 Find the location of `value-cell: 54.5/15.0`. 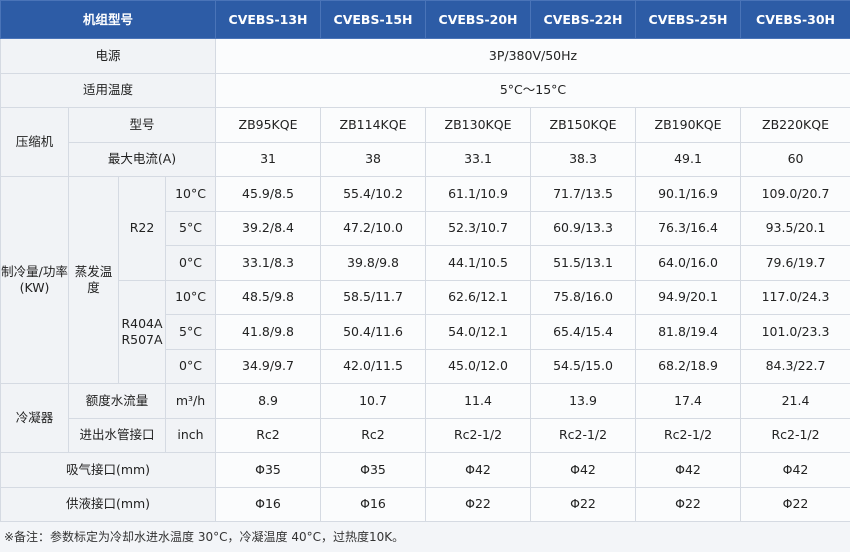

value-cell: 54.5/15.0 is located at coordinates (583, 366).